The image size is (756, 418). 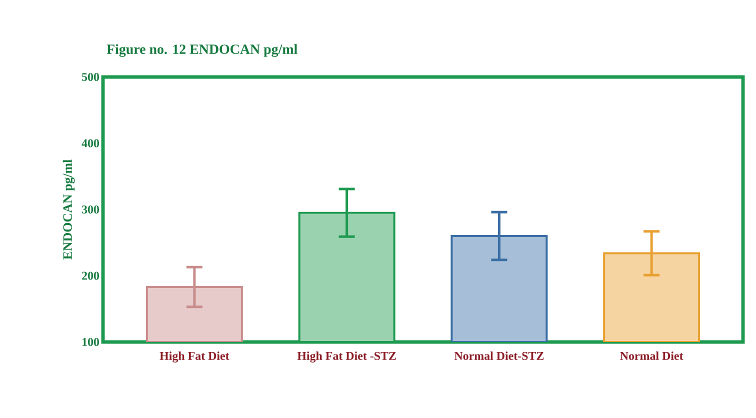 I want to click on x-tick-label: Normal Diet, so click(x=652, y=356).